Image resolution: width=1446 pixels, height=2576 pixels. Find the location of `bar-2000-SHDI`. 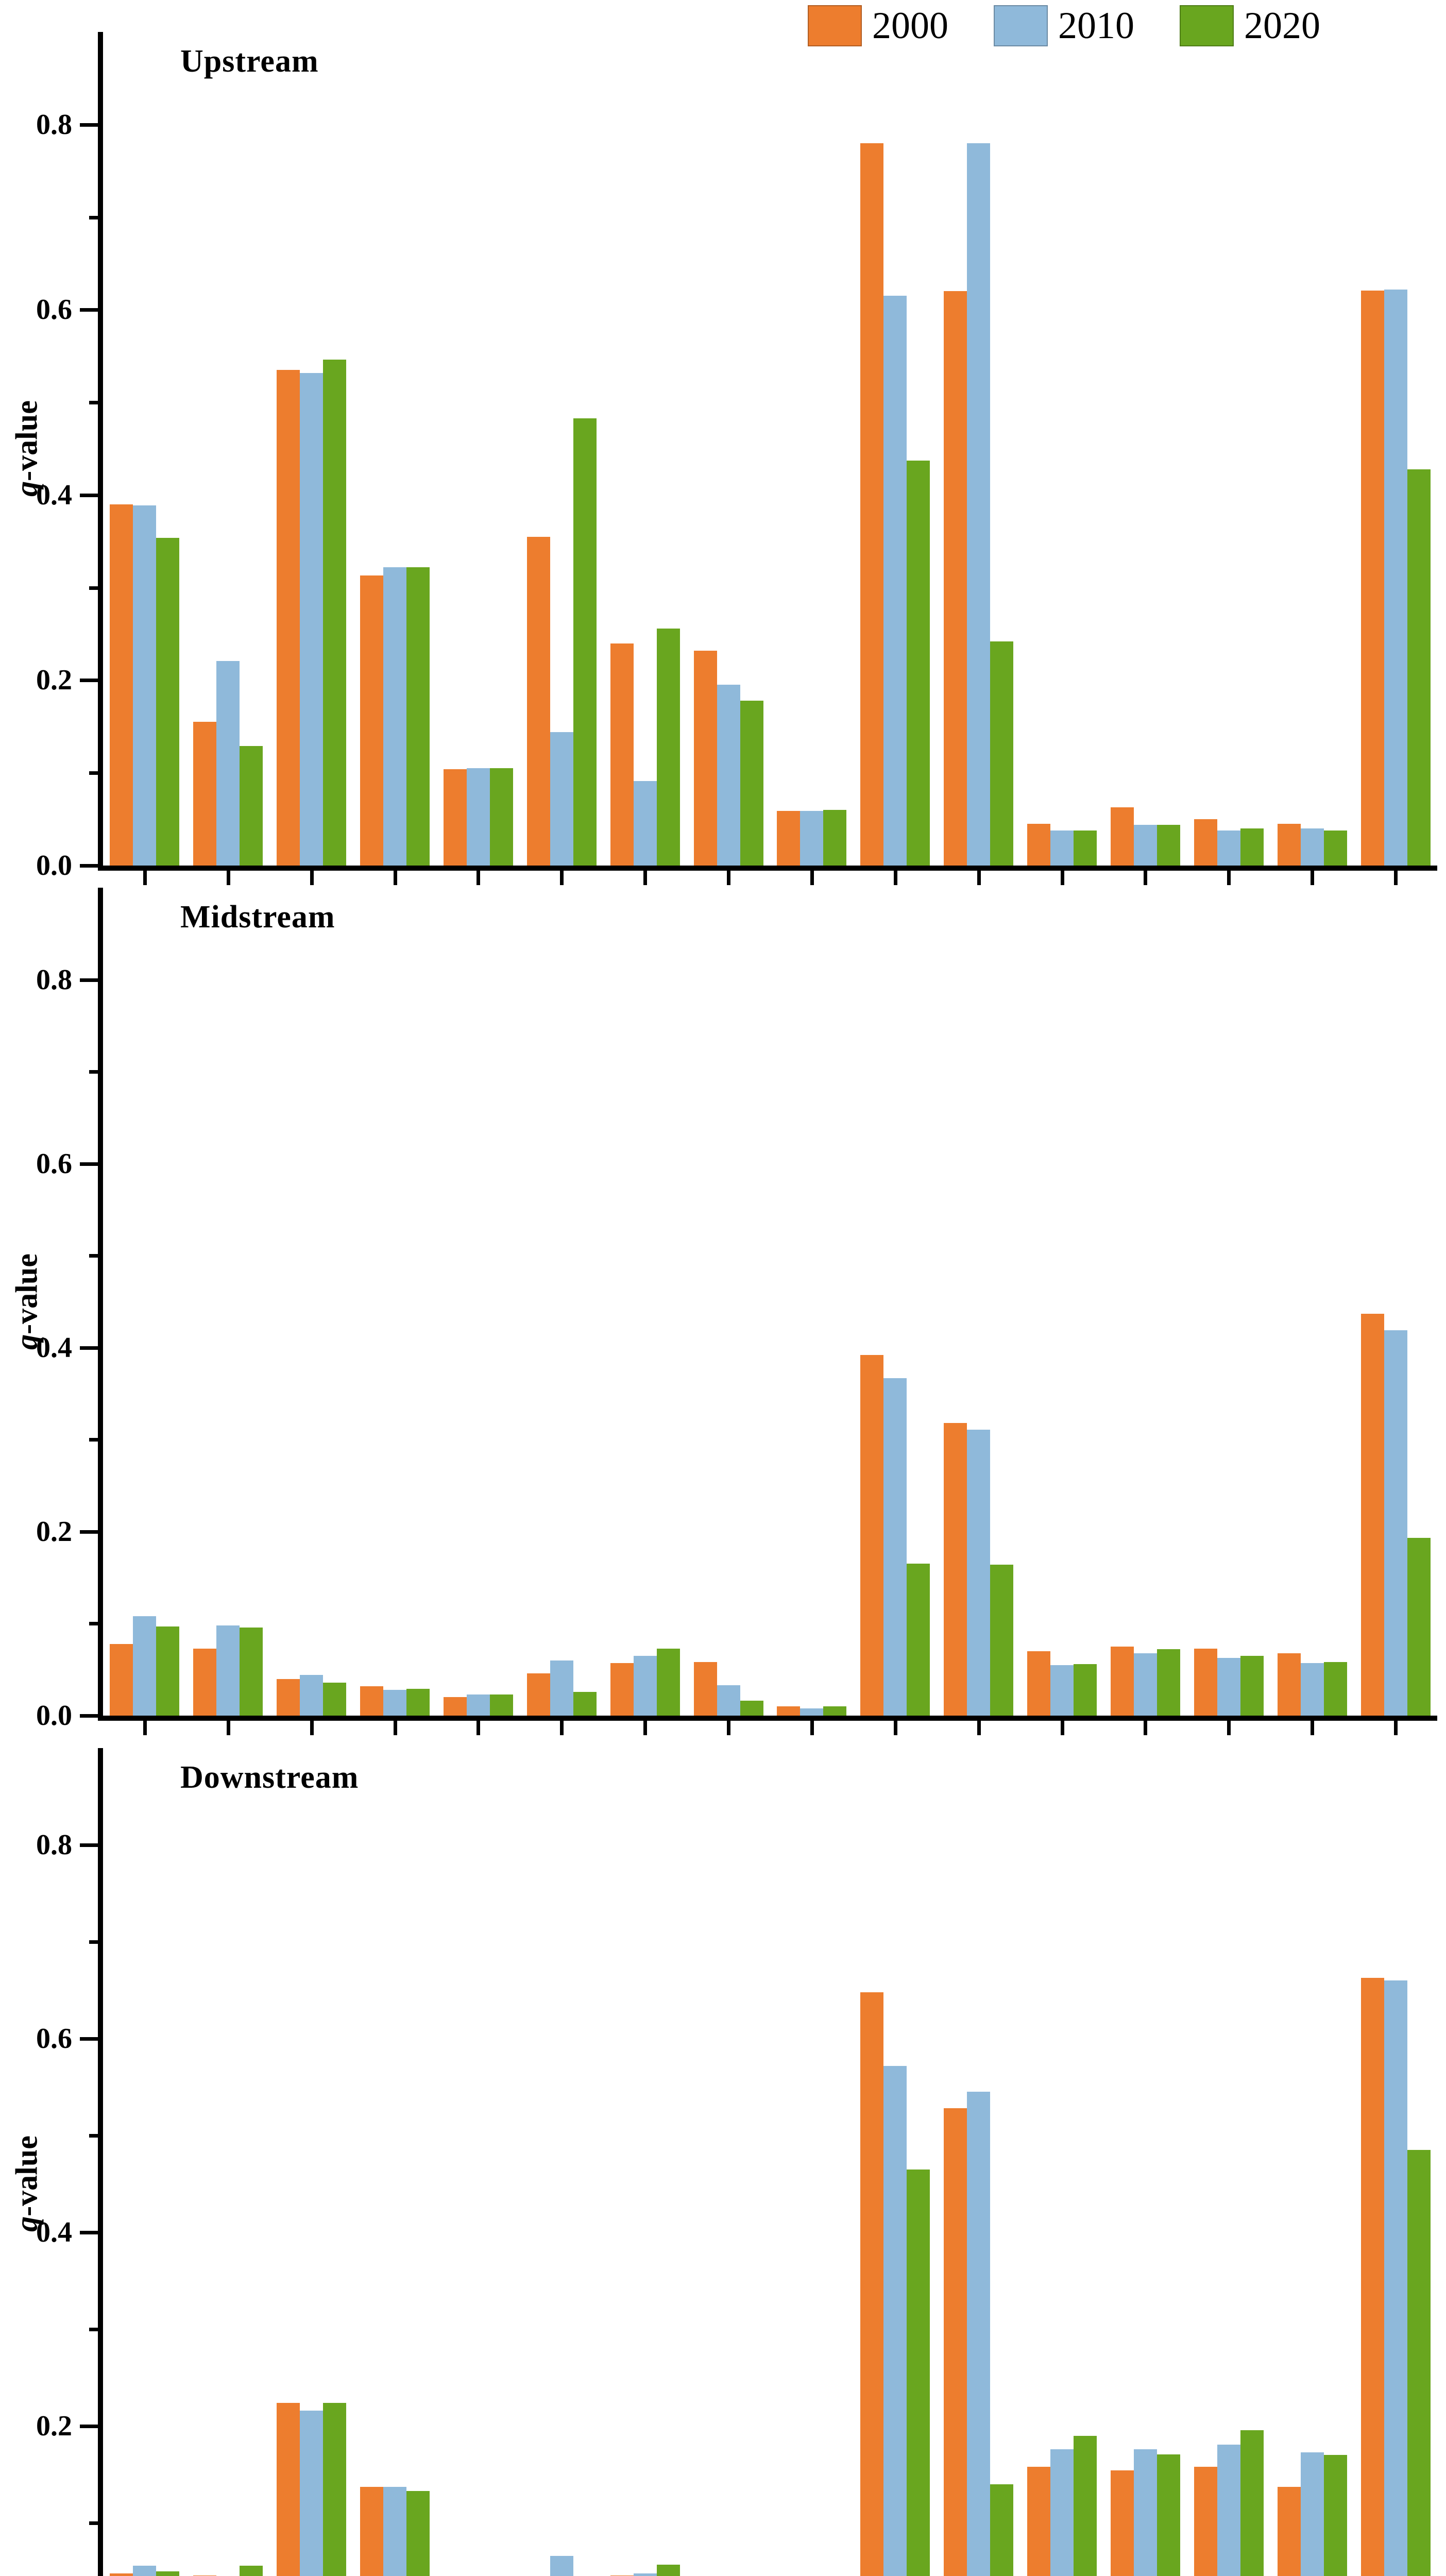

bar-2000-SHDI is located at coordinates (1205, 2521).